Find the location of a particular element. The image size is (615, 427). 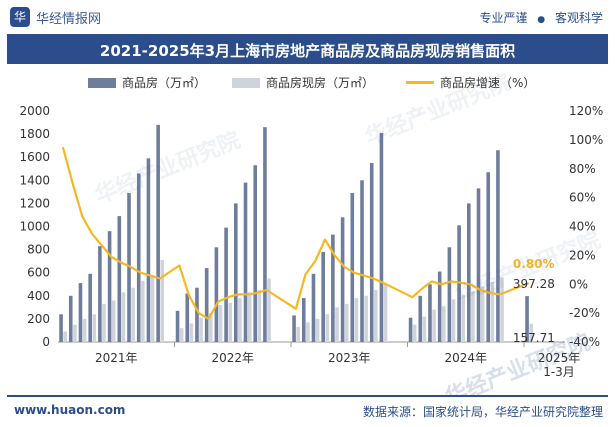

x-group-label: 2023年 is located at coordinates (349, 358).